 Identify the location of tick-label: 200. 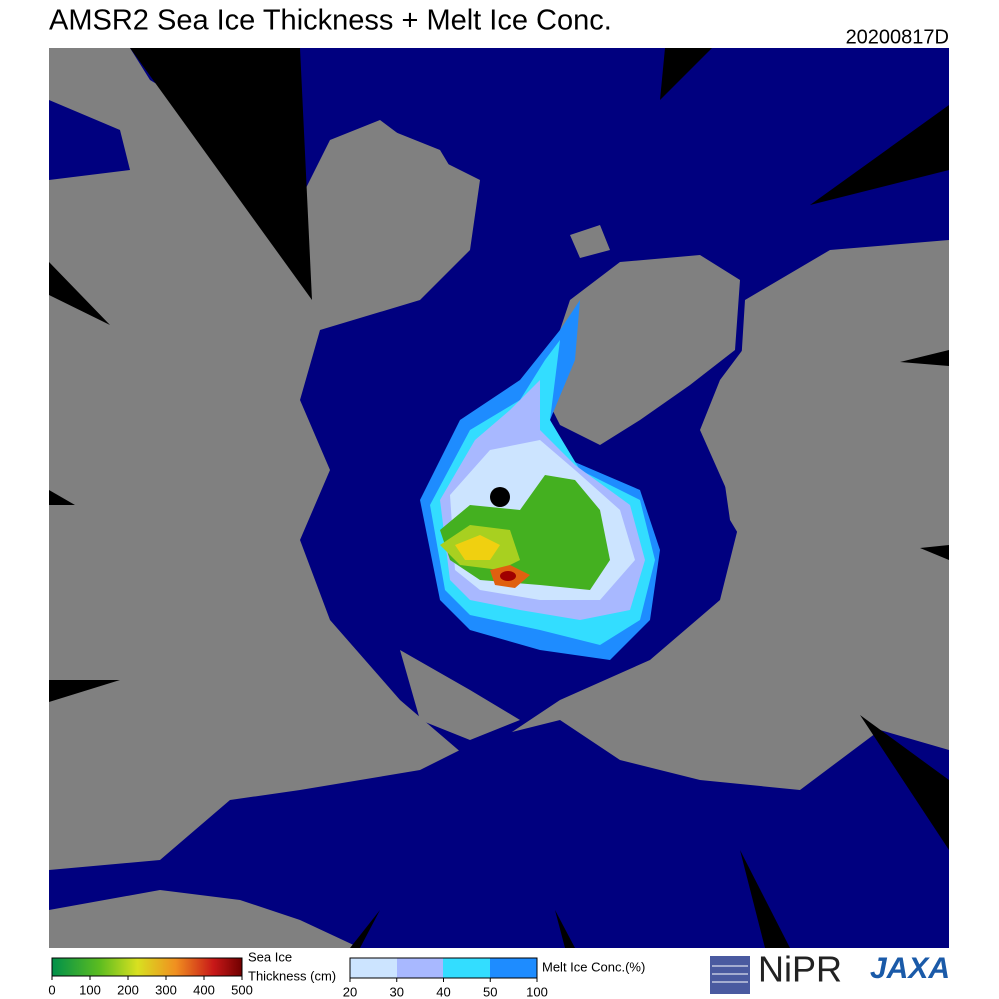
(128, 989).